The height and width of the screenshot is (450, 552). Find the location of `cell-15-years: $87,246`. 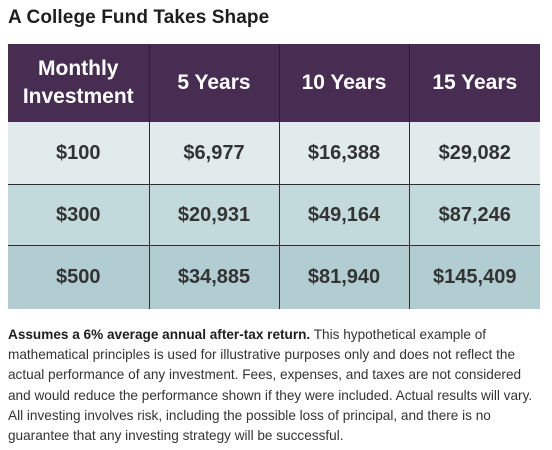

cell-15-years: $87,246 is located at coordinates (474, 215).